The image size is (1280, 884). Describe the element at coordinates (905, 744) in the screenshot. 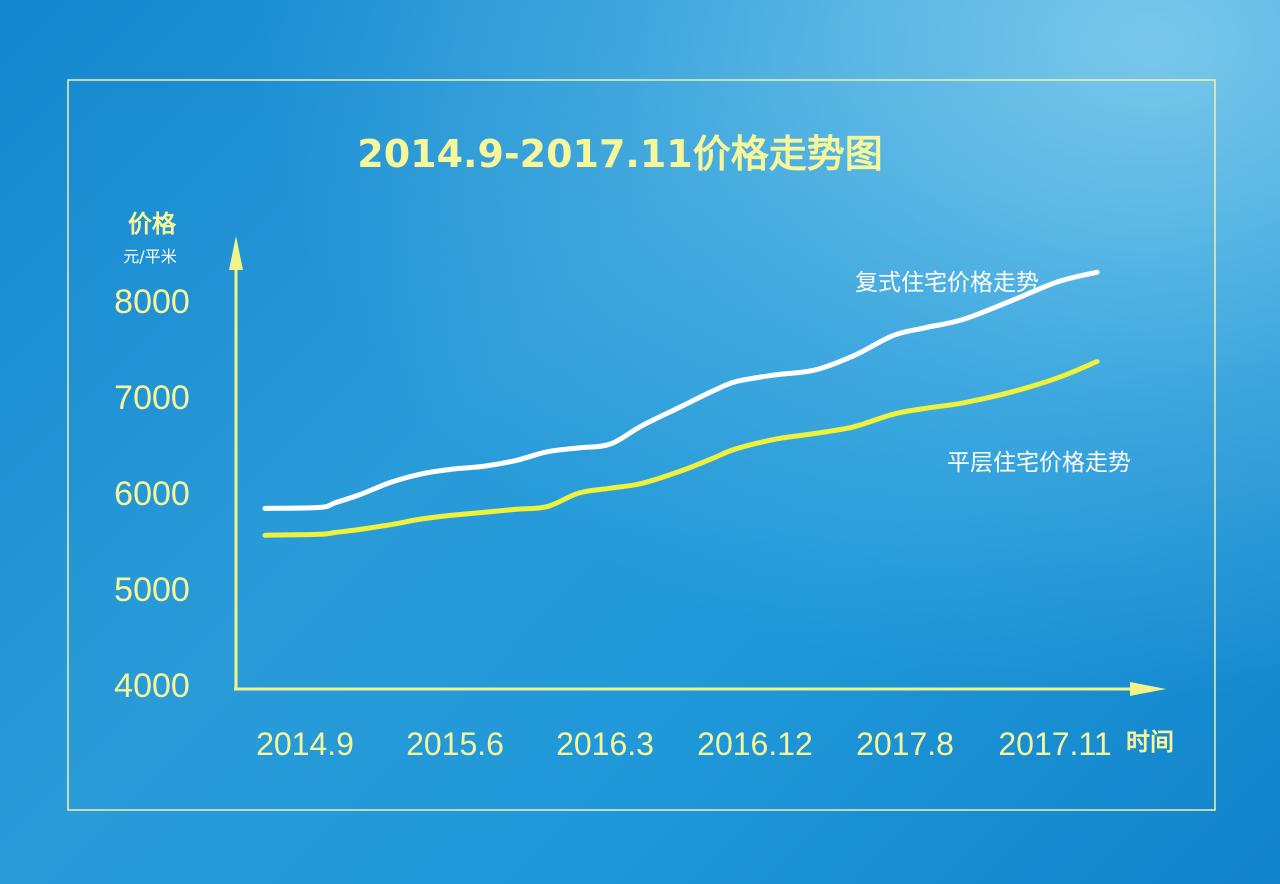

I see `x-tick-label: 2017.8` at that location.